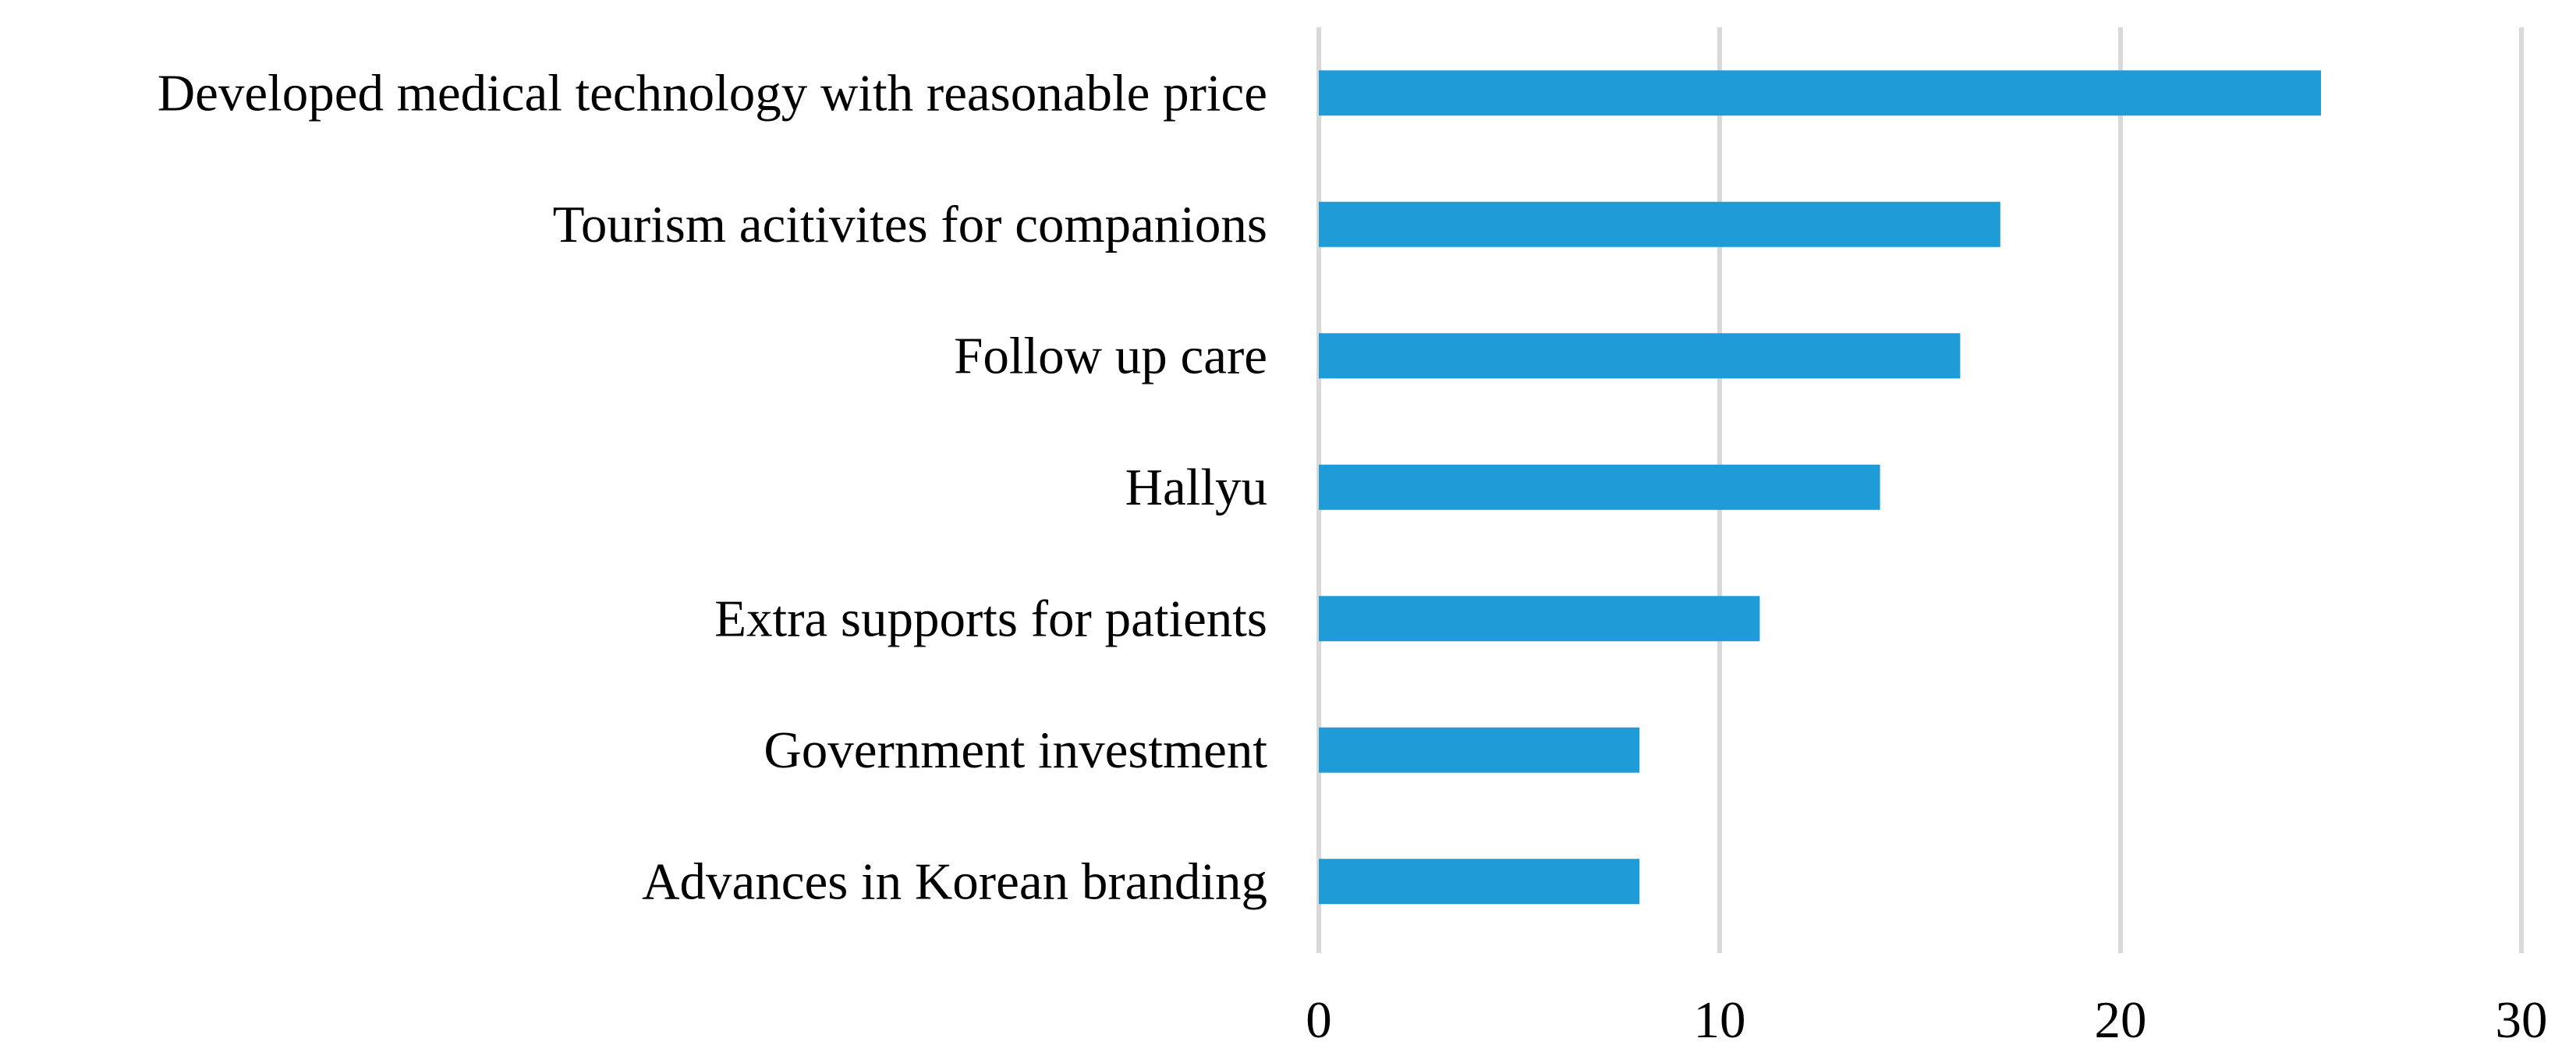 The height and width of the screenshot is (1063, 2576). Describe the element at coordinates (1016, 750) in the screenshot. I see `category-label: Government investment` at that location.